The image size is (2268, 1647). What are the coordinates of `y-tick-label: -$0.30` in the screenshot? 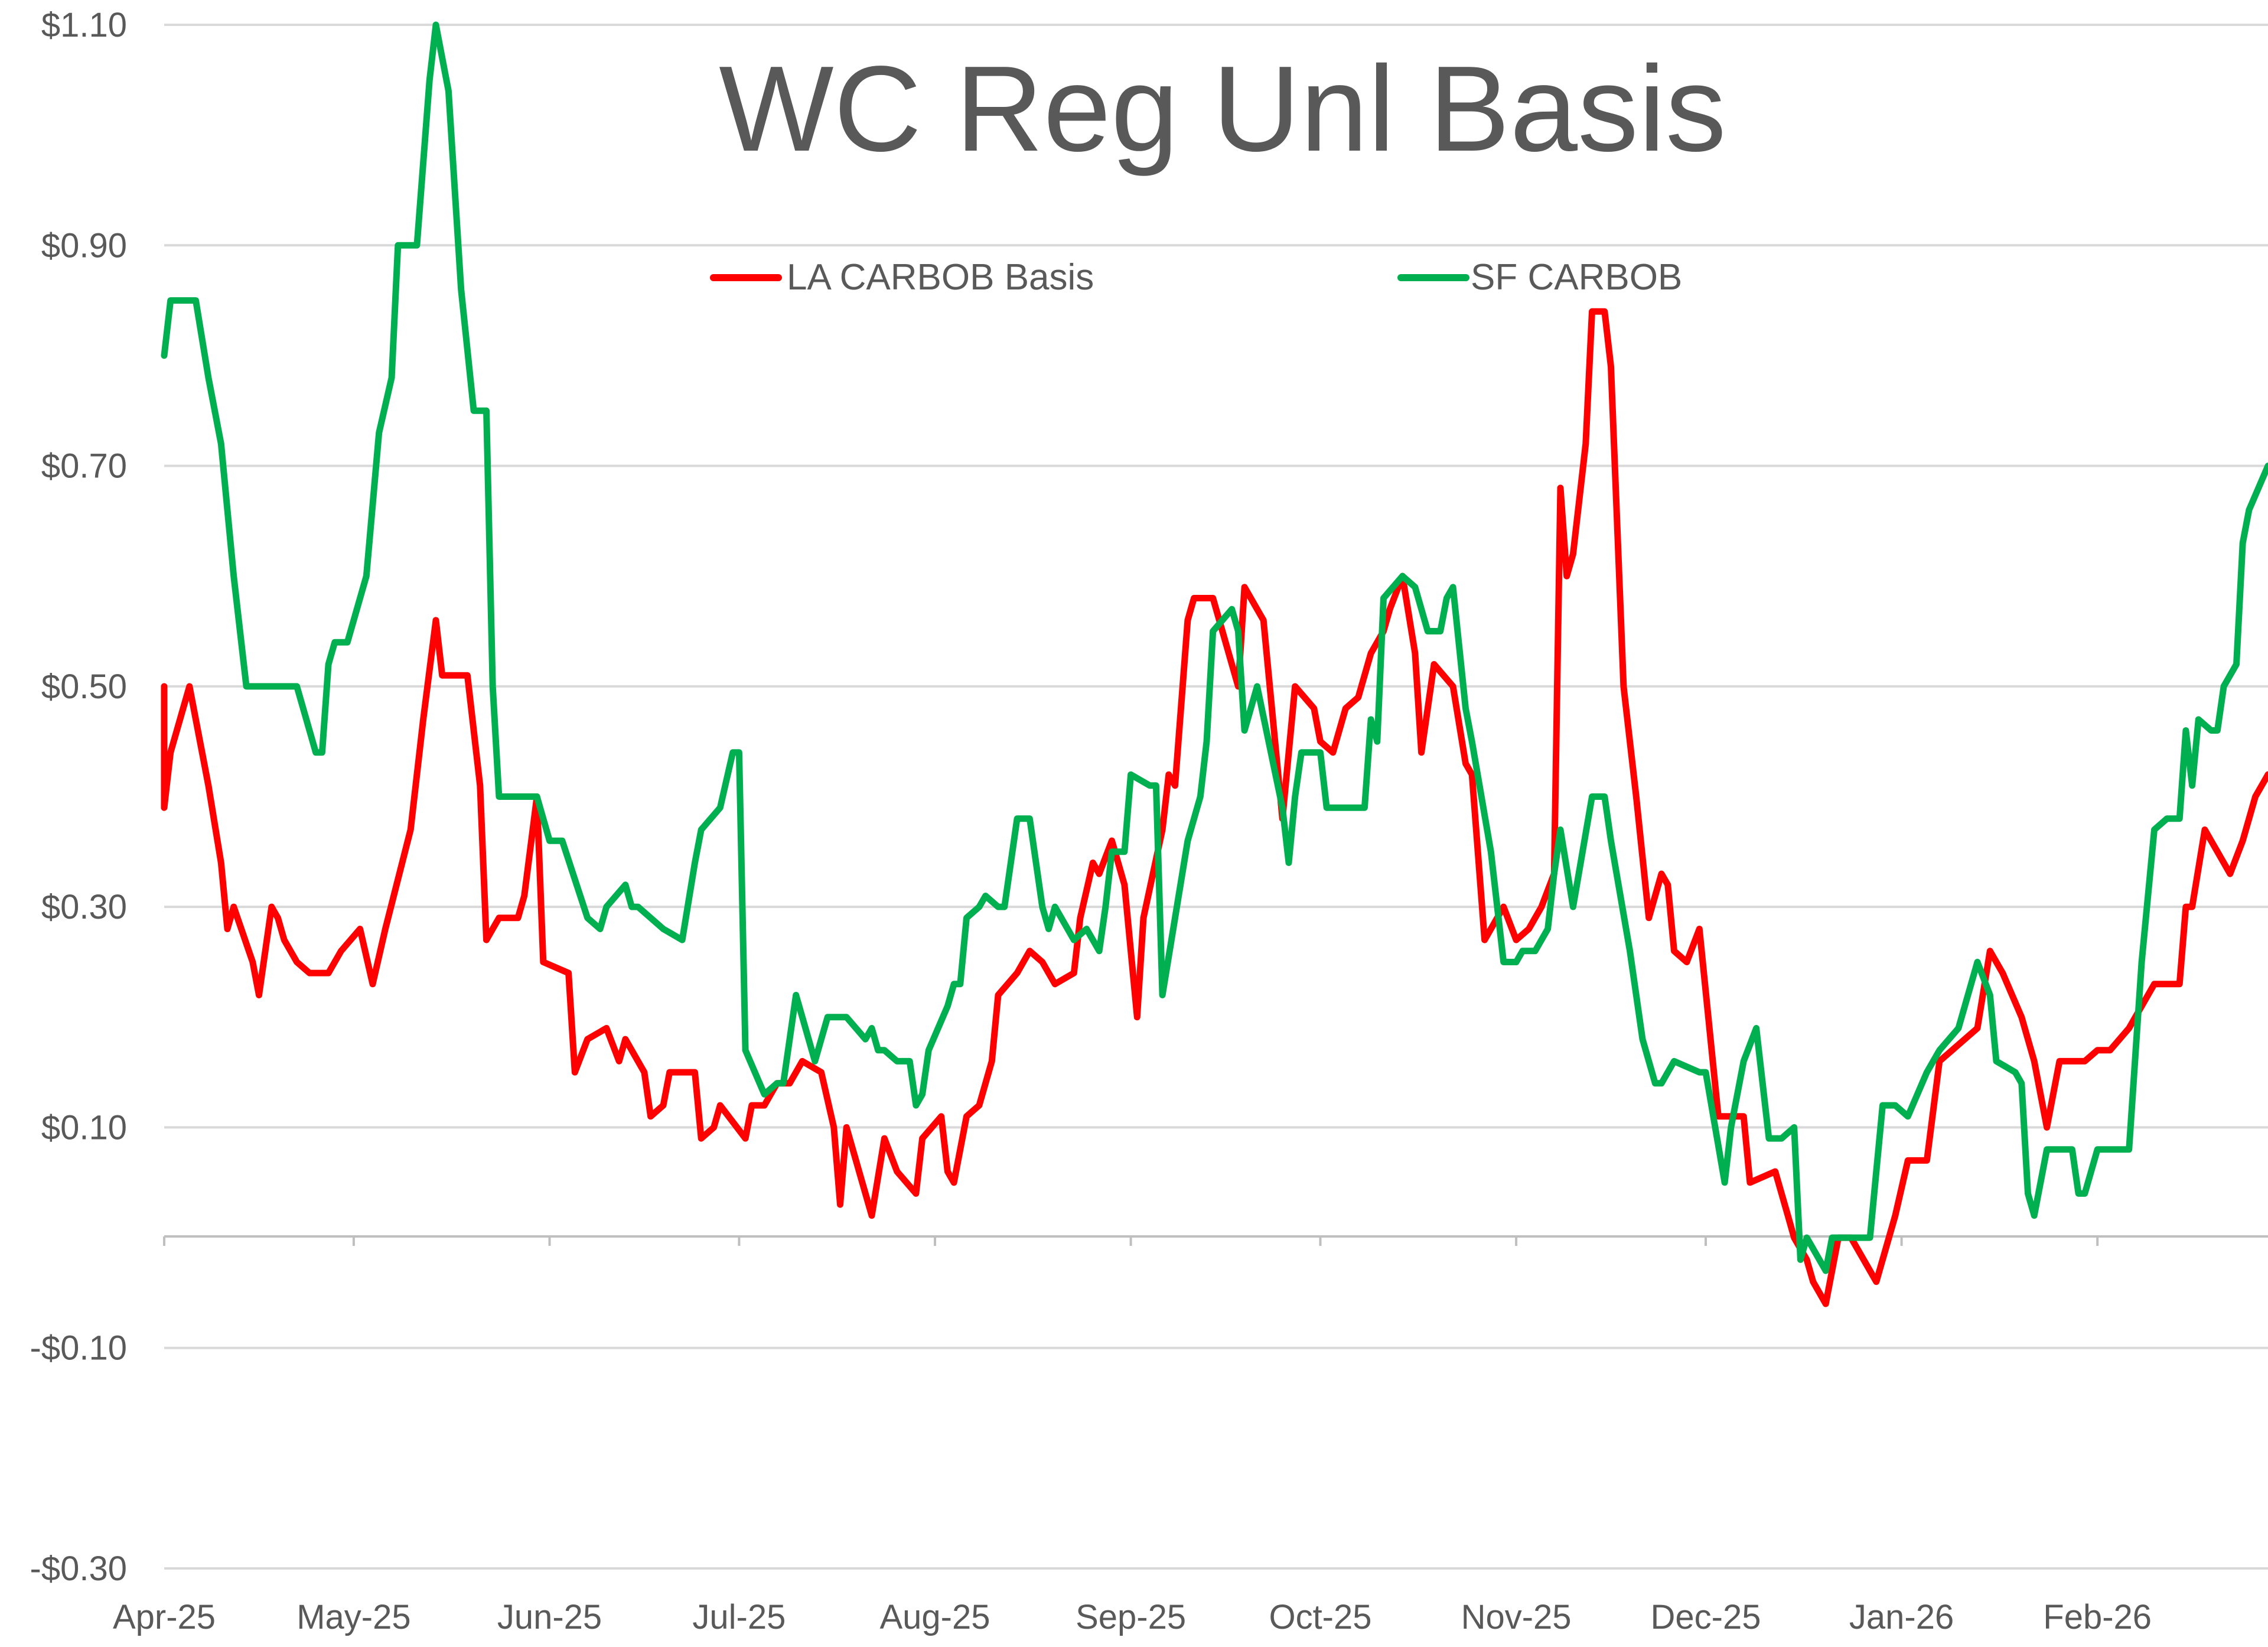 It's located at (78, 1569).